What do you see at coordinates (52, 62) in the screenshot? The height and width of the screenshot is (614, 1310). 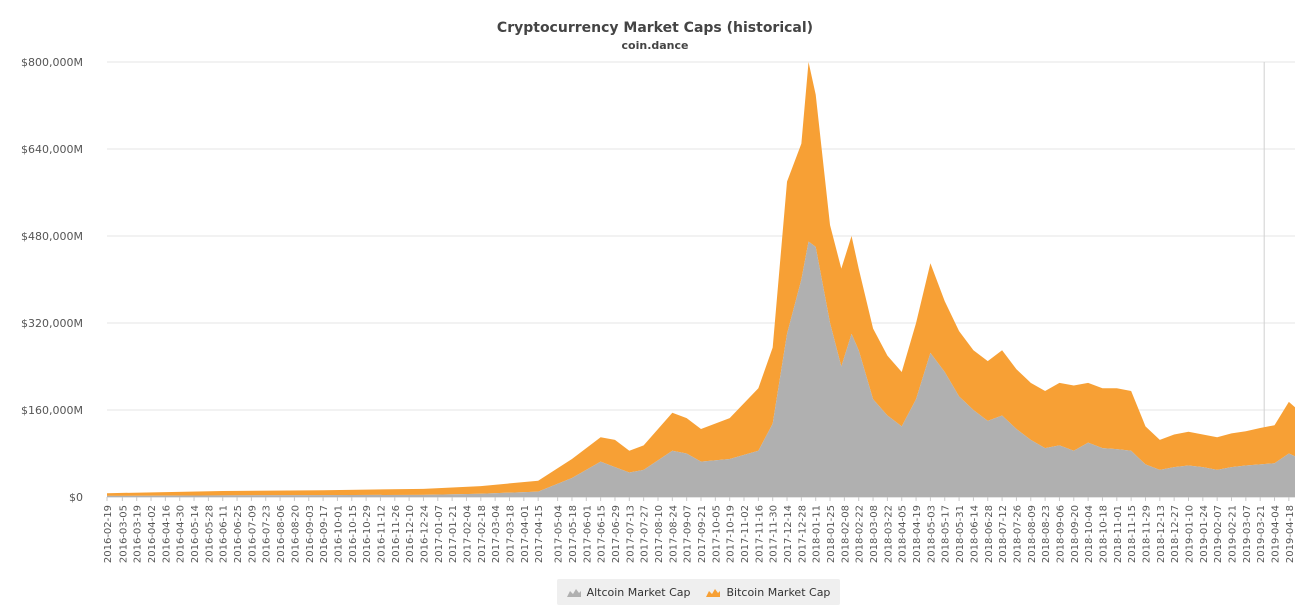 I see `y-tick-label: $800,000M` at bounding box center [52, 62].